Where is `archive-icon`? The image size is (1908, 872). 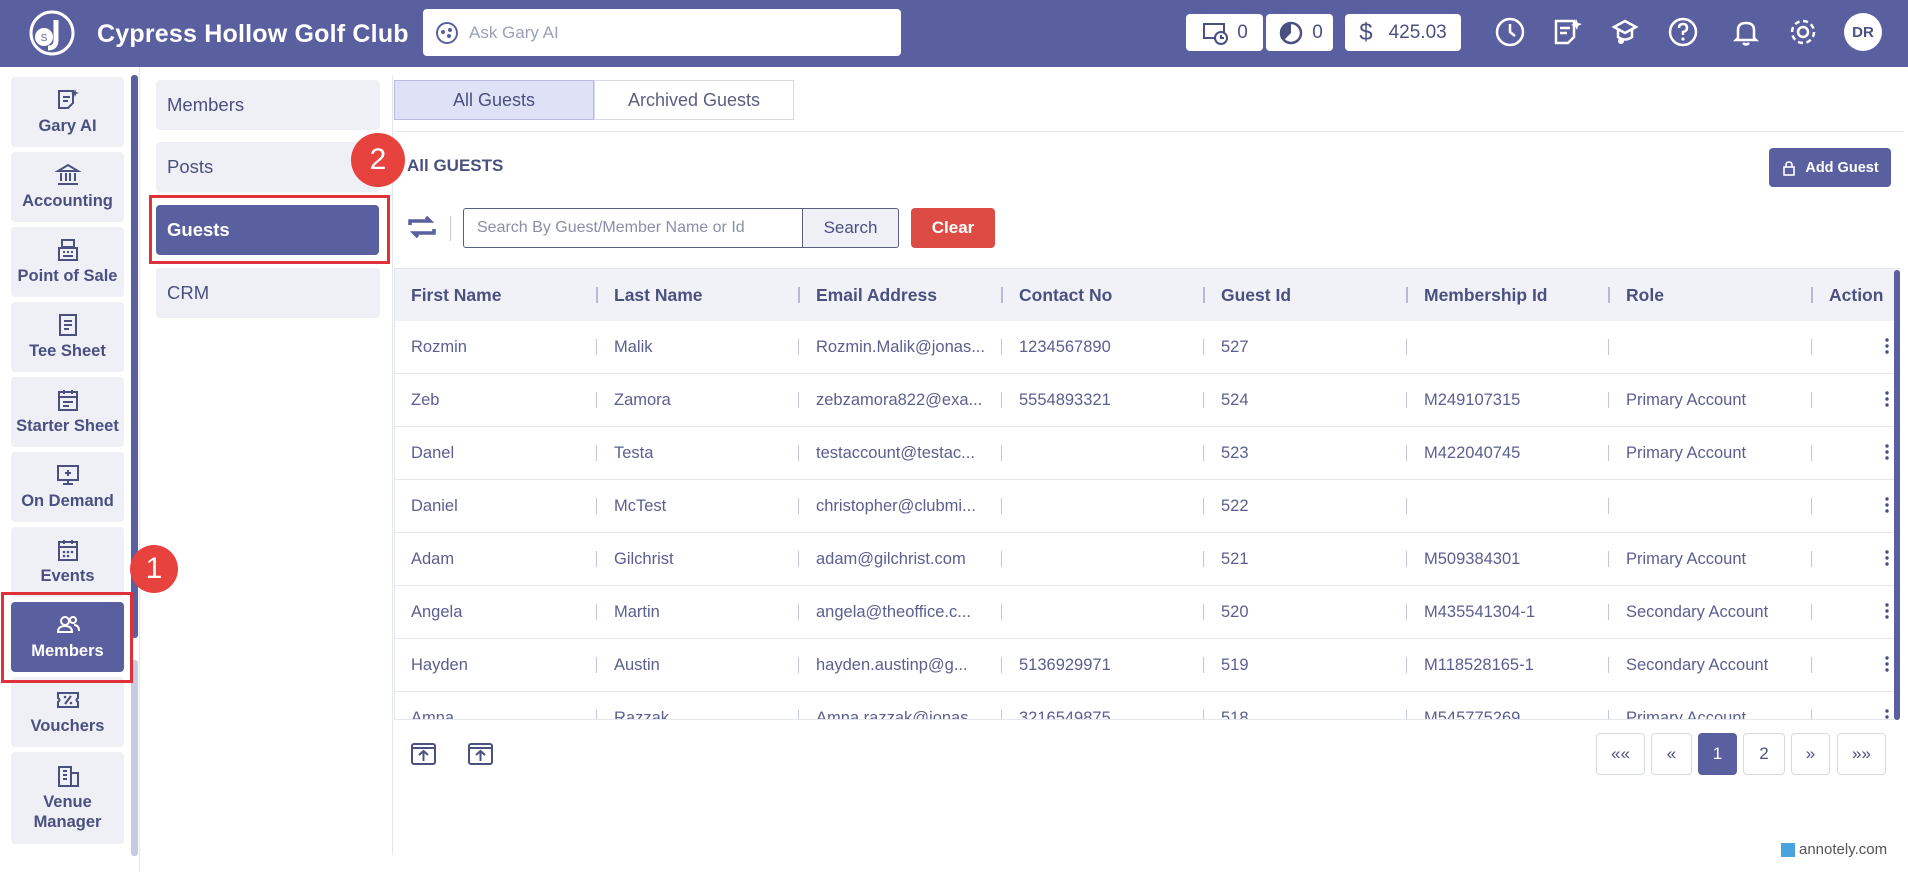
archive-icon is located at coordinates (480, 752).